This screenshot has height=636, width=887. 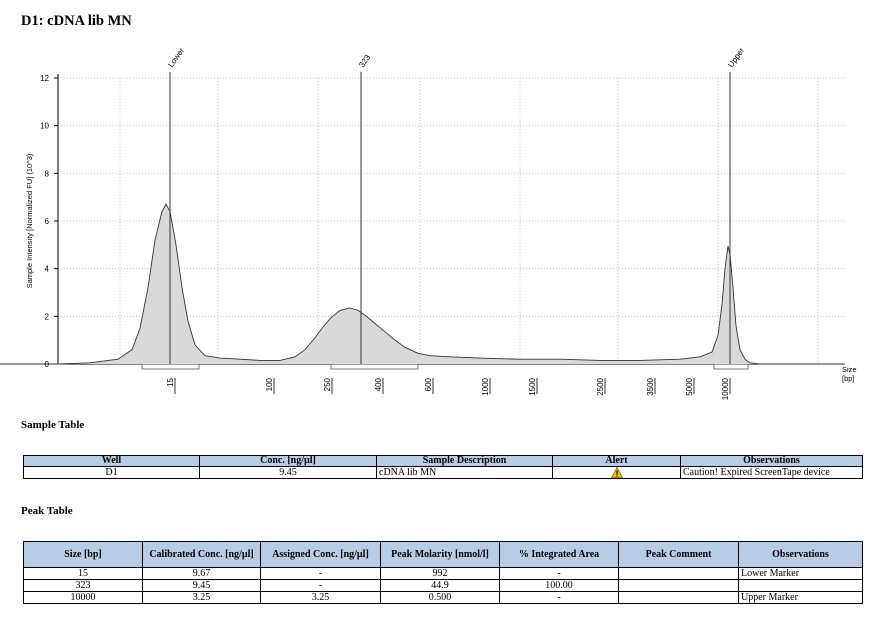 I want to click on x-tick-label: 1500, so click(x=532, y=386).